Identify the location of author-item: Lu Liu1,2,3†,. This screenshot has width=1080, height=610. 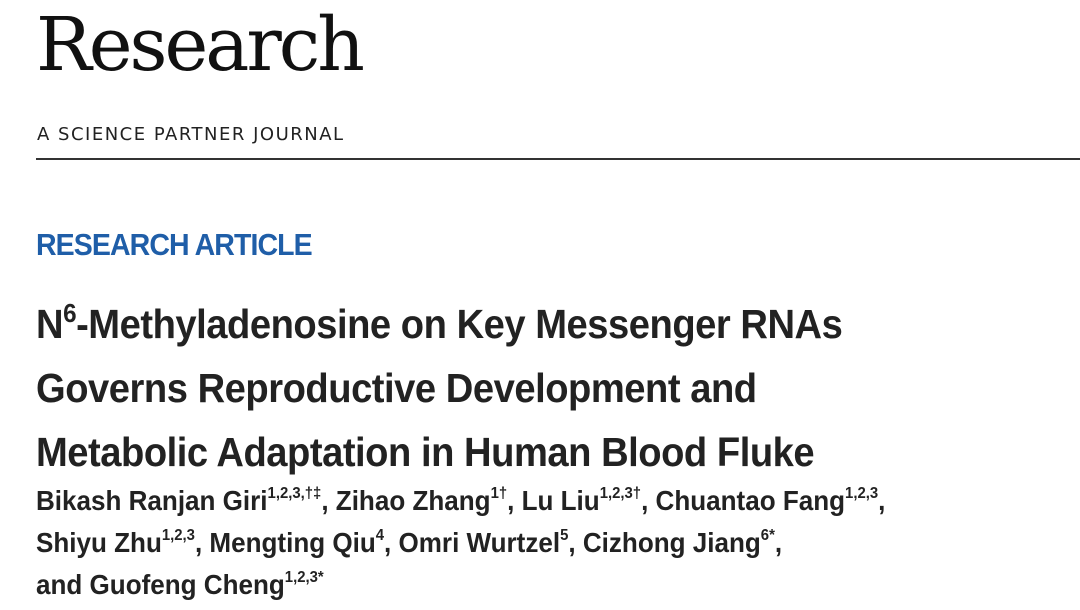
(589, 500).